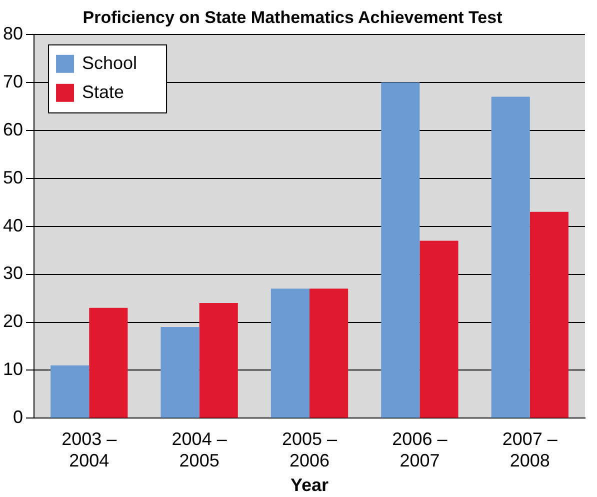  What do you see at coordinates (103, 92) in the screenshot?
I see `legend-label: State` at bounding box center [103, 92].